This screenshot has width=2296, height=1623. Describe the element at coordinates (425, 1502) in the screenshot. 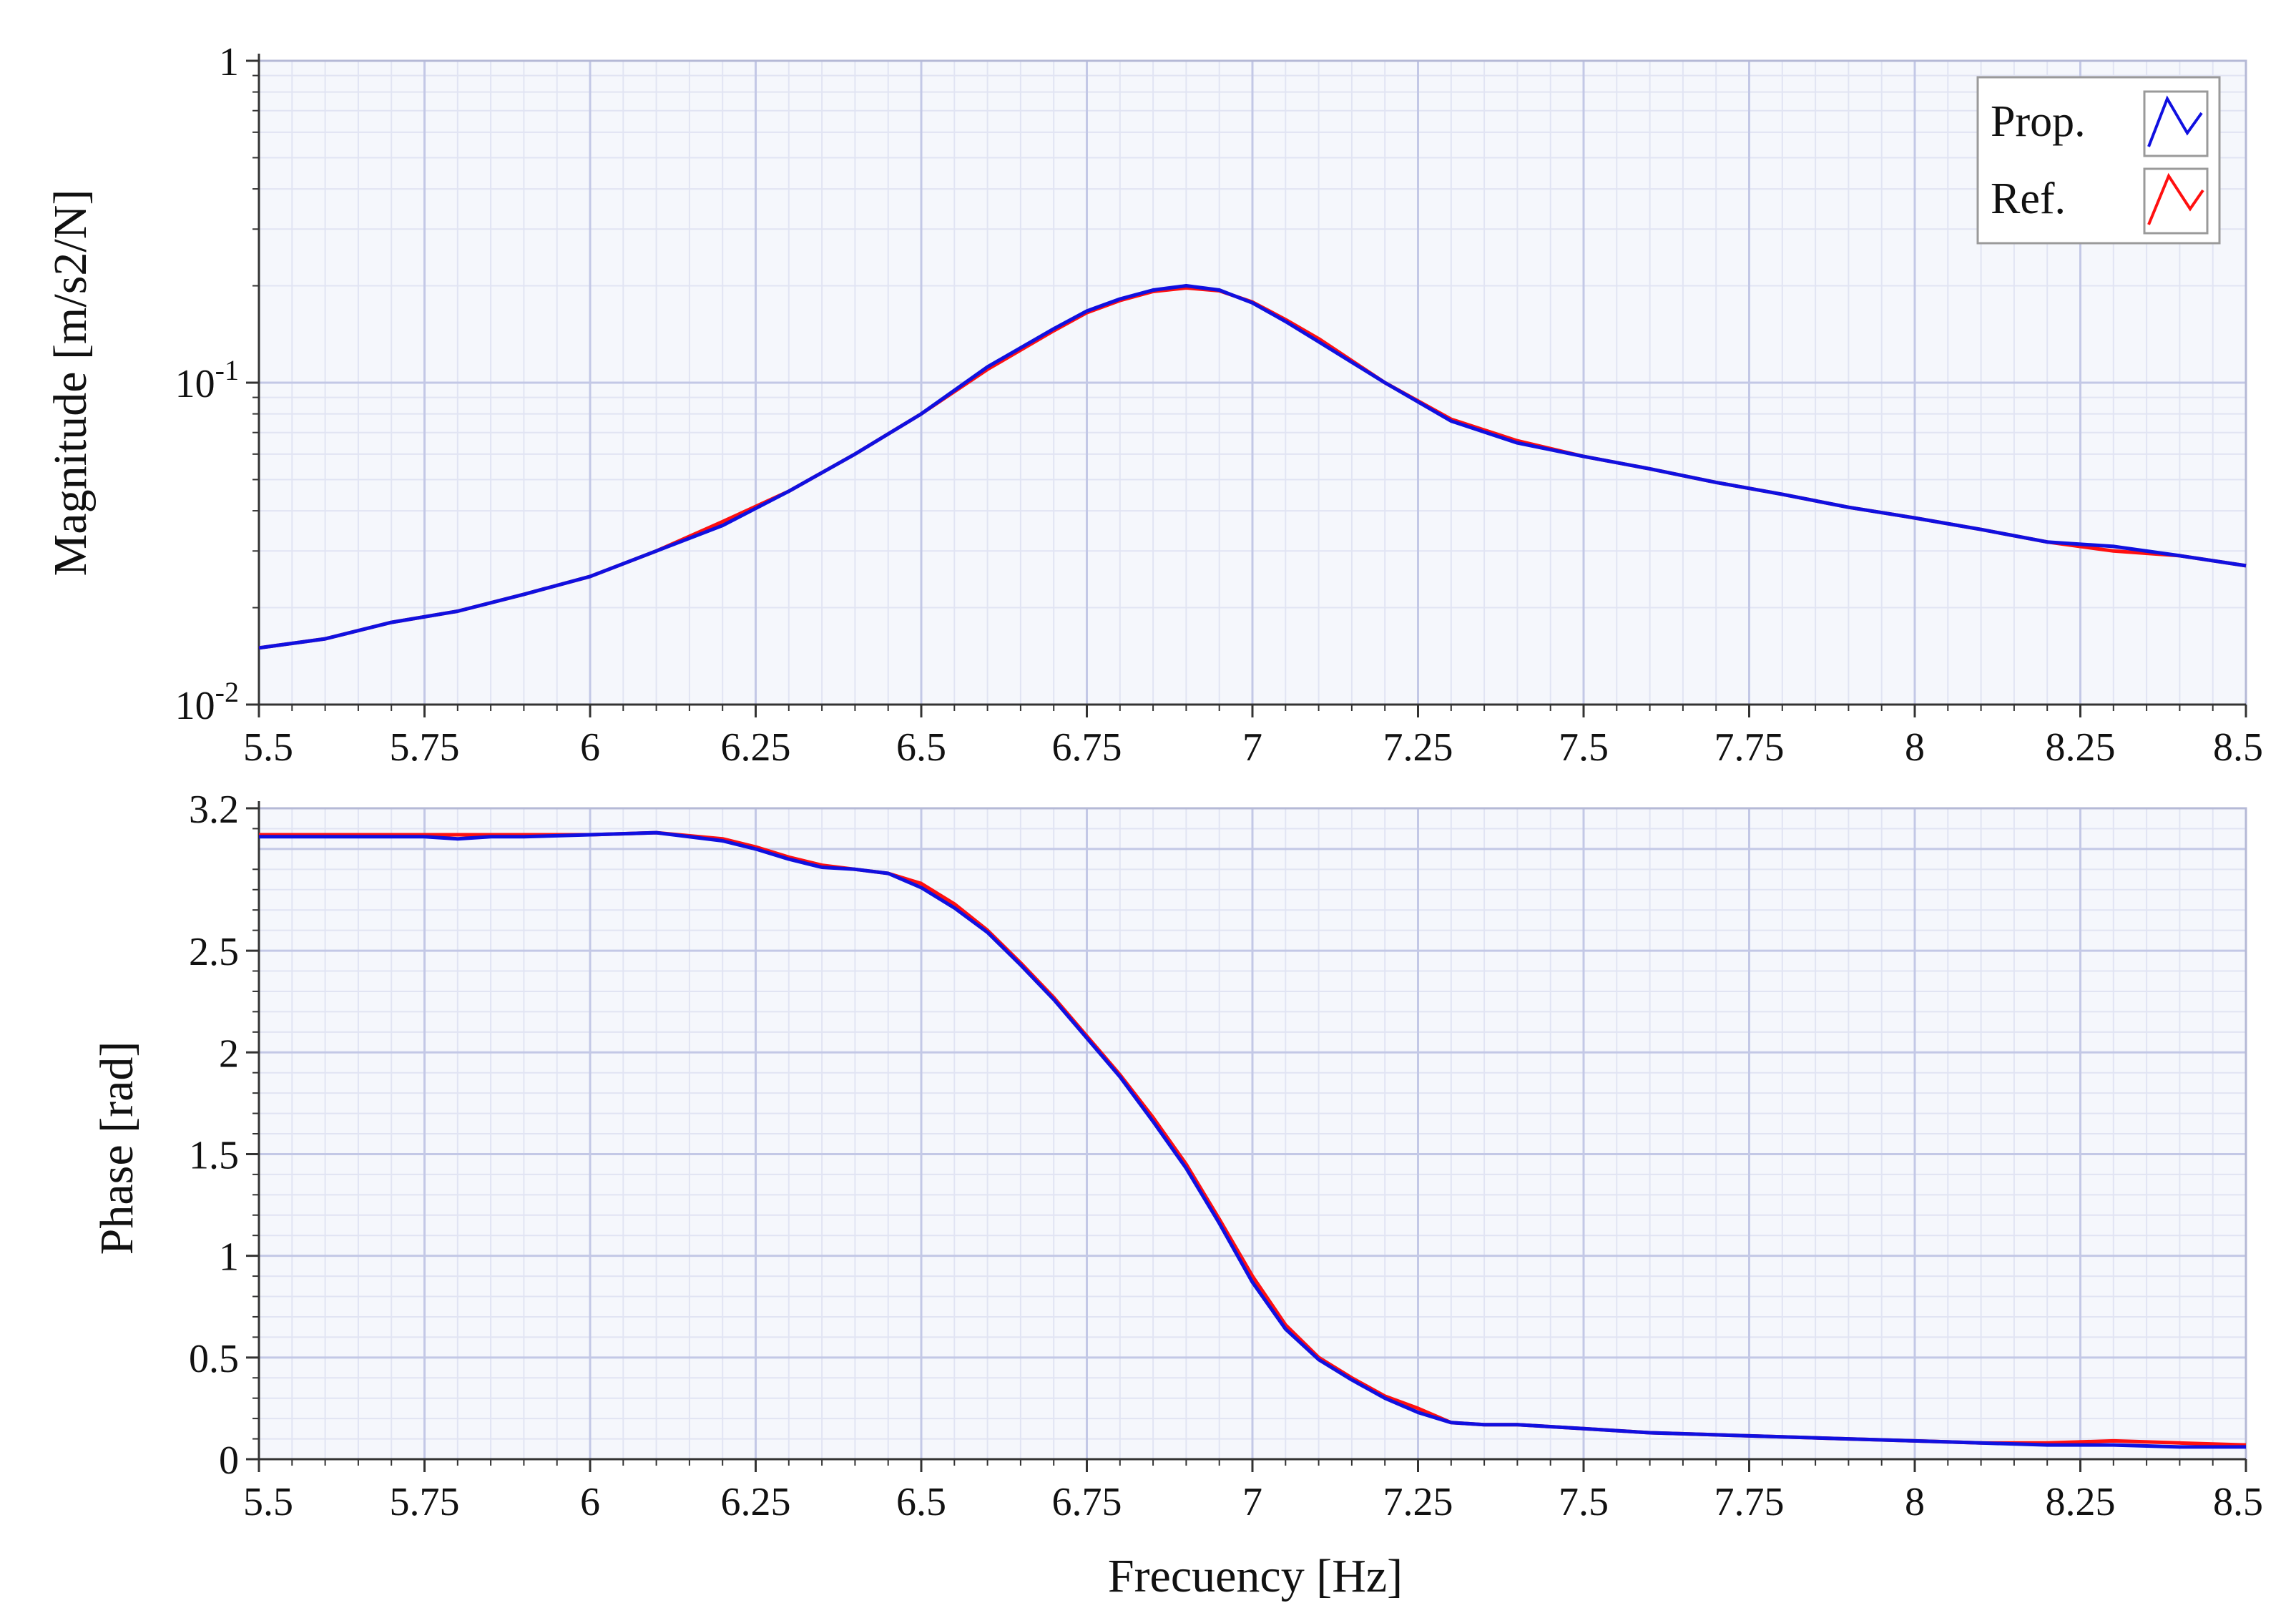

I see `phase-x-tick-label: 5.75` at that location.